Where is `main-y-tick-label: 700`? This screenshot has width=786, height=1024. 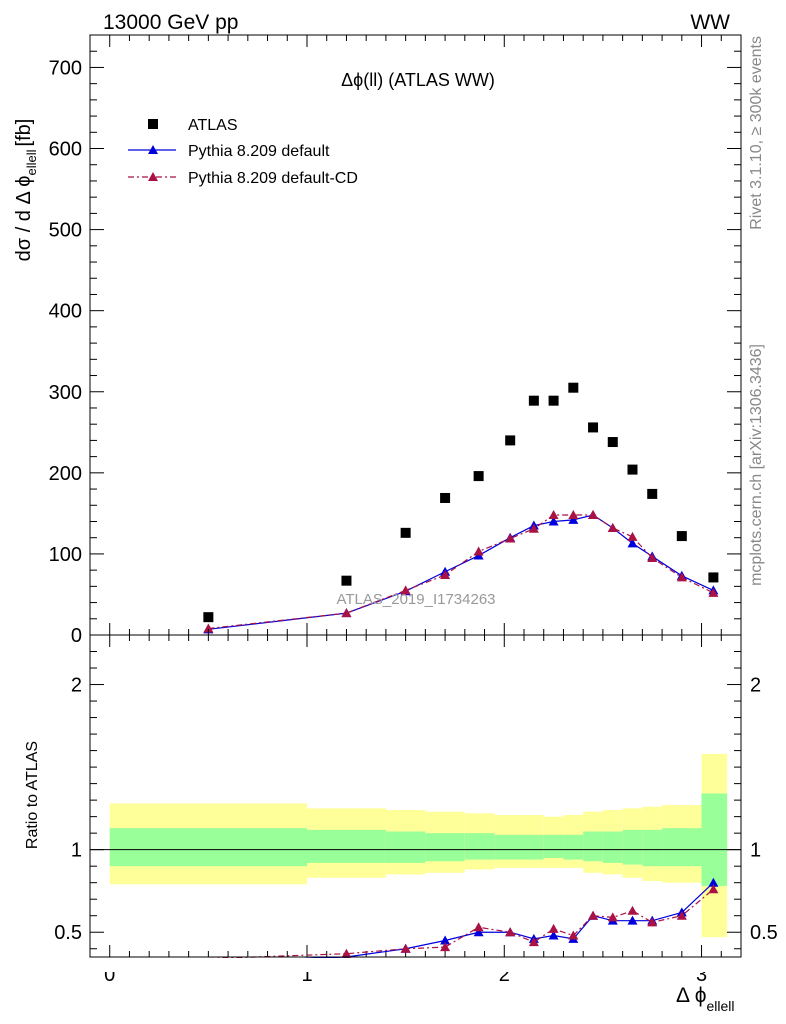 main-y-tick-label: 700 is located at coordinates (65, 68).